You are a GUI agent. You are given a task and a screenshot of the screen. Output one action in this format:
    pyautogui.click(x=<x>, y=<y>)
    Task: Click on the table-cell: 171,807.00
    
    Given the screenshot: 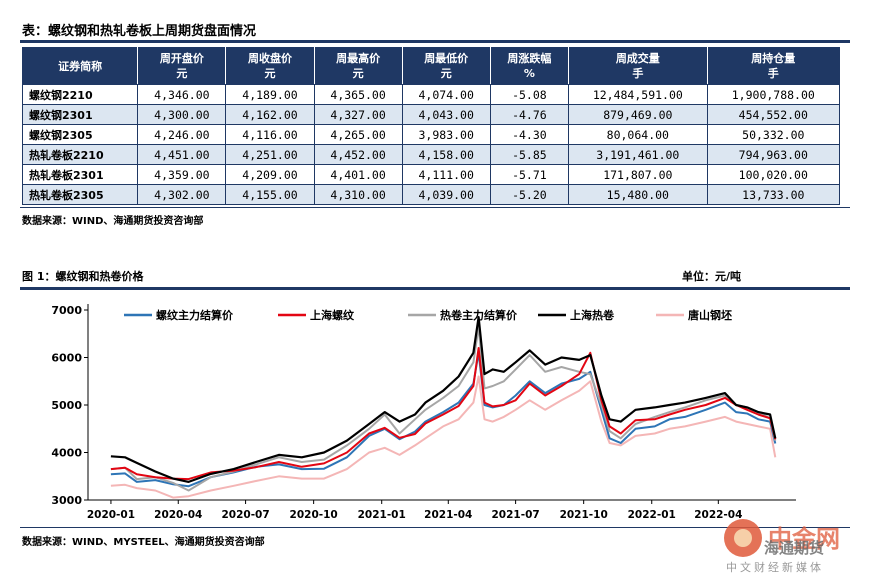 What is the action you would take?
    pyautogui.click(x=638, y=174)
    